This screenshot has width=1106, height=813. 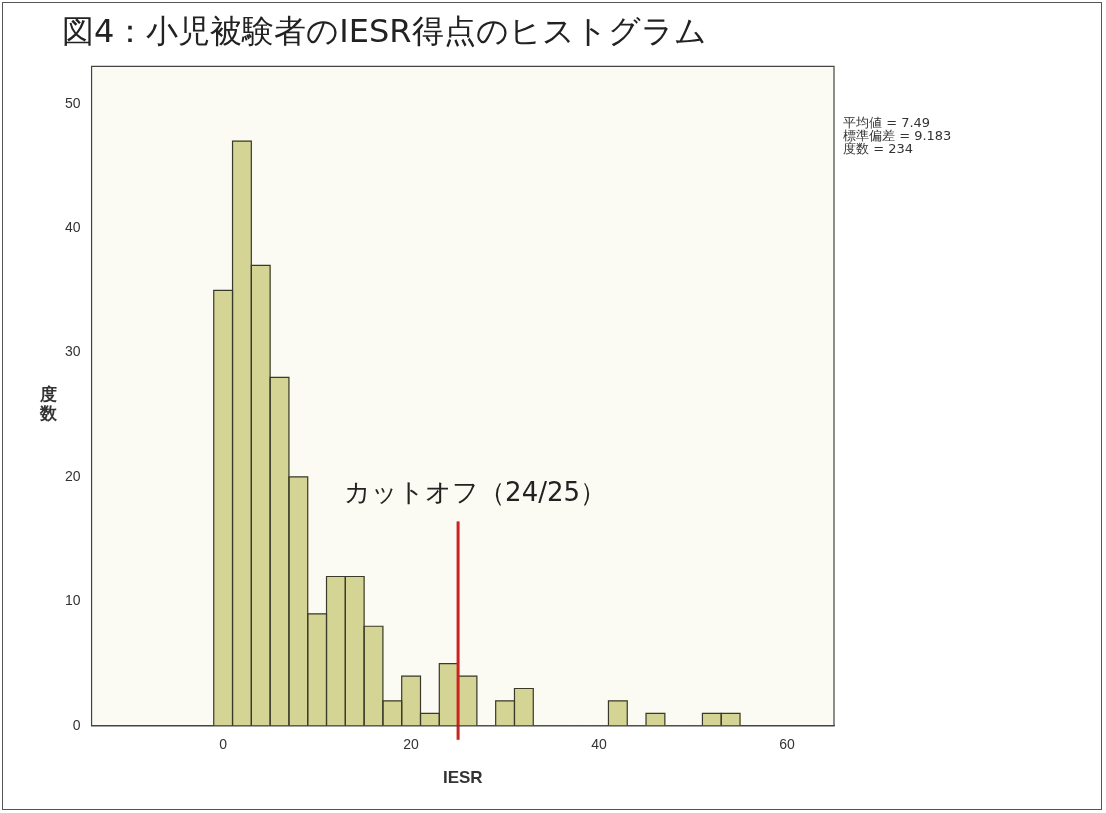 I want to click on x-tick-label: 20, so click(x=411, y=744).